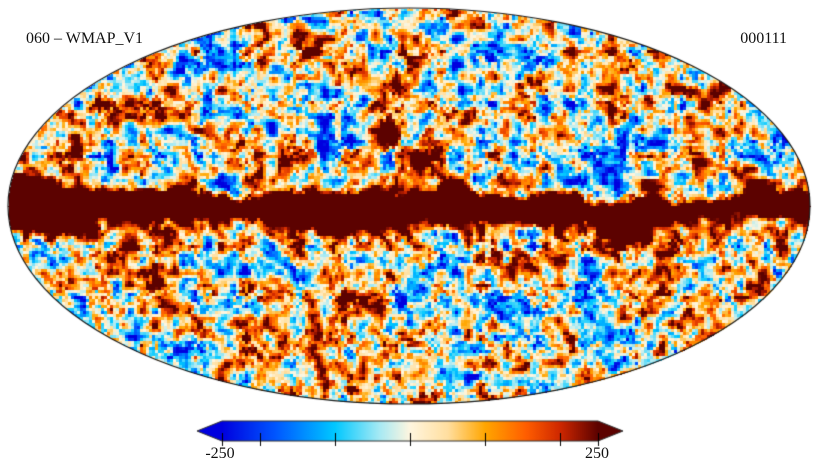 The height and width of the screenshot is (474, 817). Describe the element at coordinates (220, 453) in the screenshot. I see `colorbar-min-label: -250` at that location.